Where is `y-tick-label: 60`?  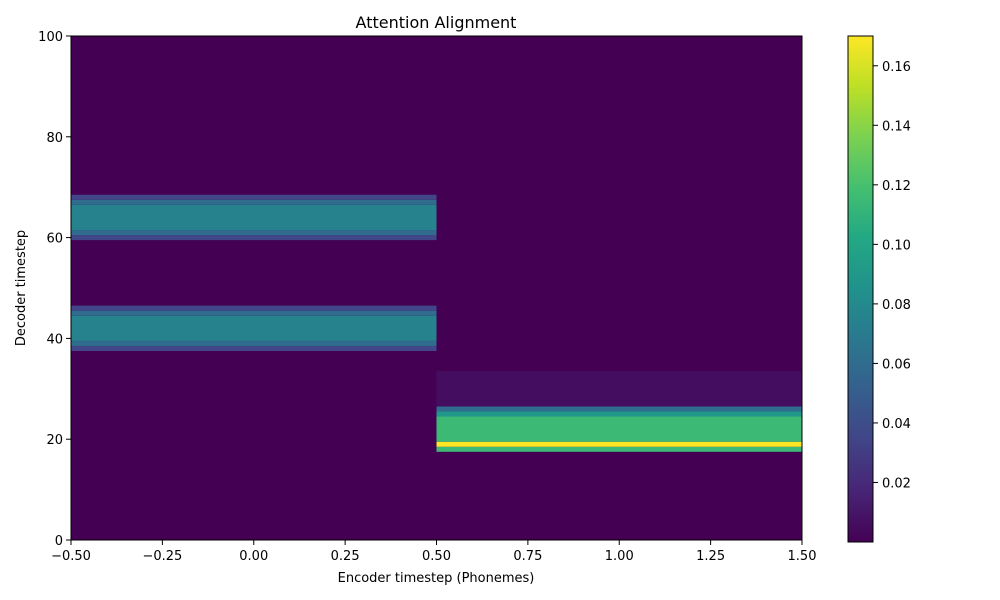
y-tick-label: 60 is located at coordinates (54, 239).